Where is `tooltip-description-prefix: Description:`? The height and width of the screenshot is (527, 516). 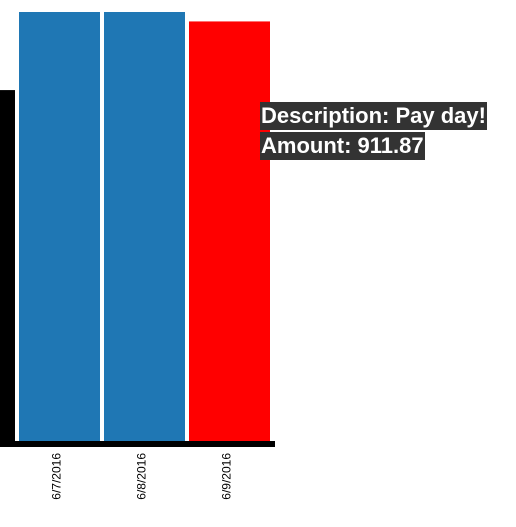
tooltip-description-prefix: Description: is located at coordinates (328, 115).